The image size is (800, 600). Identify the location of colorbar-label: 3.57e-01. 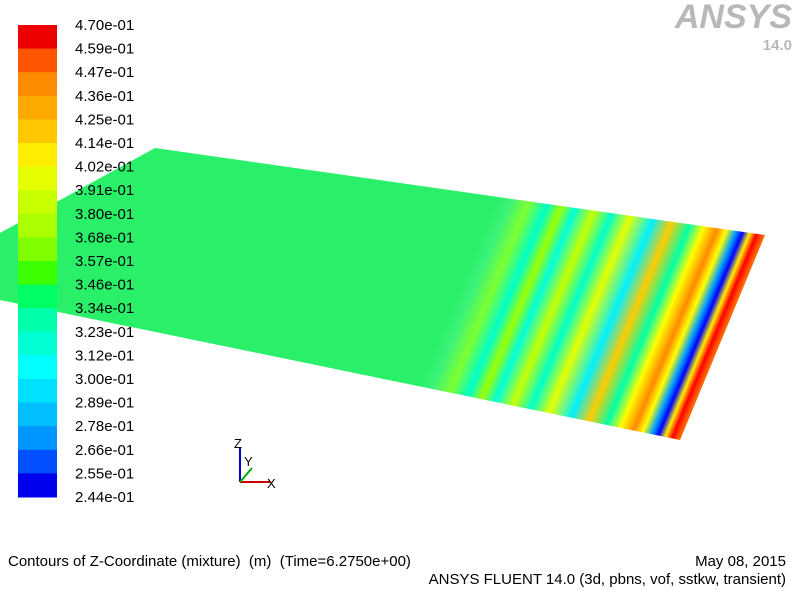
(104, 261).